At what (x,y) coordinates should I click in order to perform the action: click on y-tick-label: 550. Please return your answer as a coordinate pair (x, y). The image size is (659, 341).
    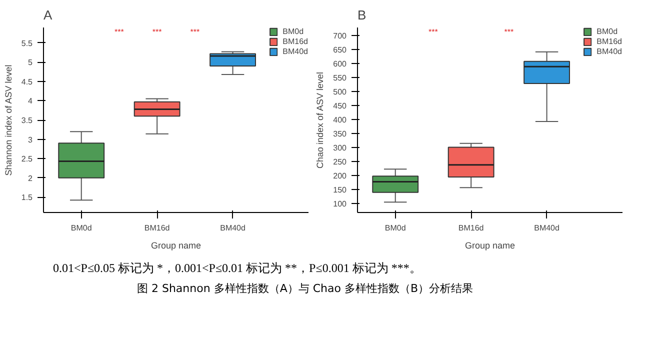
    Looking at the image, I should click on (340, 77).